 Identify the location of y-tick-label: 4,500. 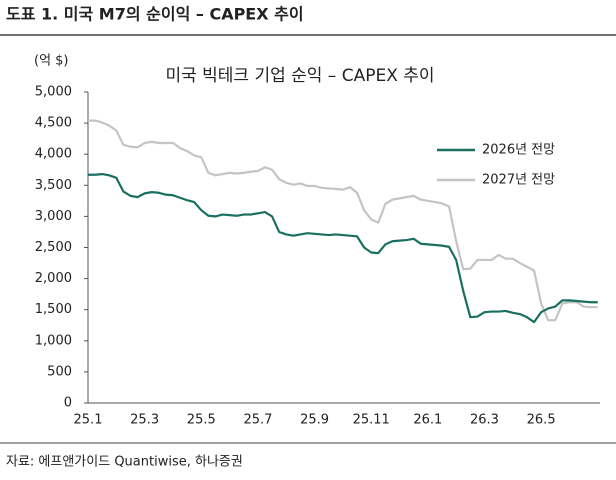
(53, 123).